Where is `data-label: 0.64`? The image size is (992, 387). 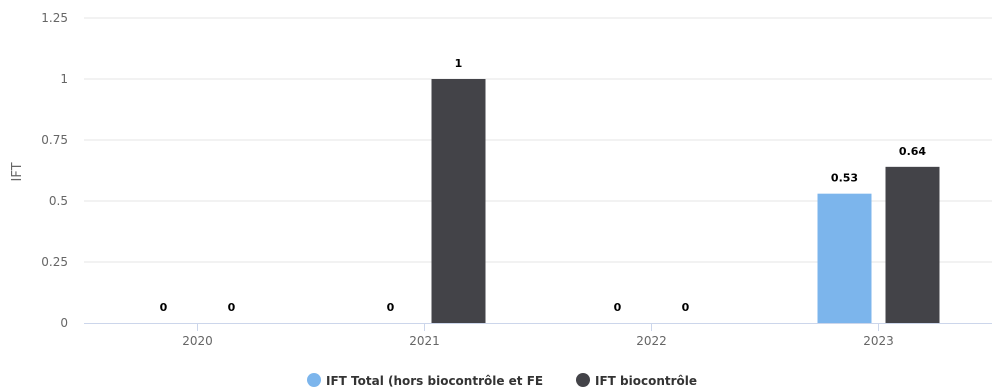 data-label: 0.64 is located at coordinates (912, 151).